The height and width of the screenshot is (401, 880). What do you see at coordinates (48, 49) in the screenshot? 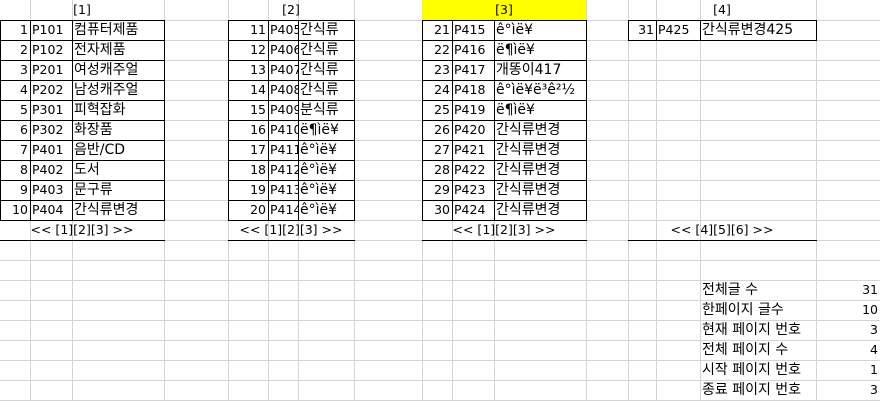
I see `product-code-cell: P102` at bounding box center [48, 49].